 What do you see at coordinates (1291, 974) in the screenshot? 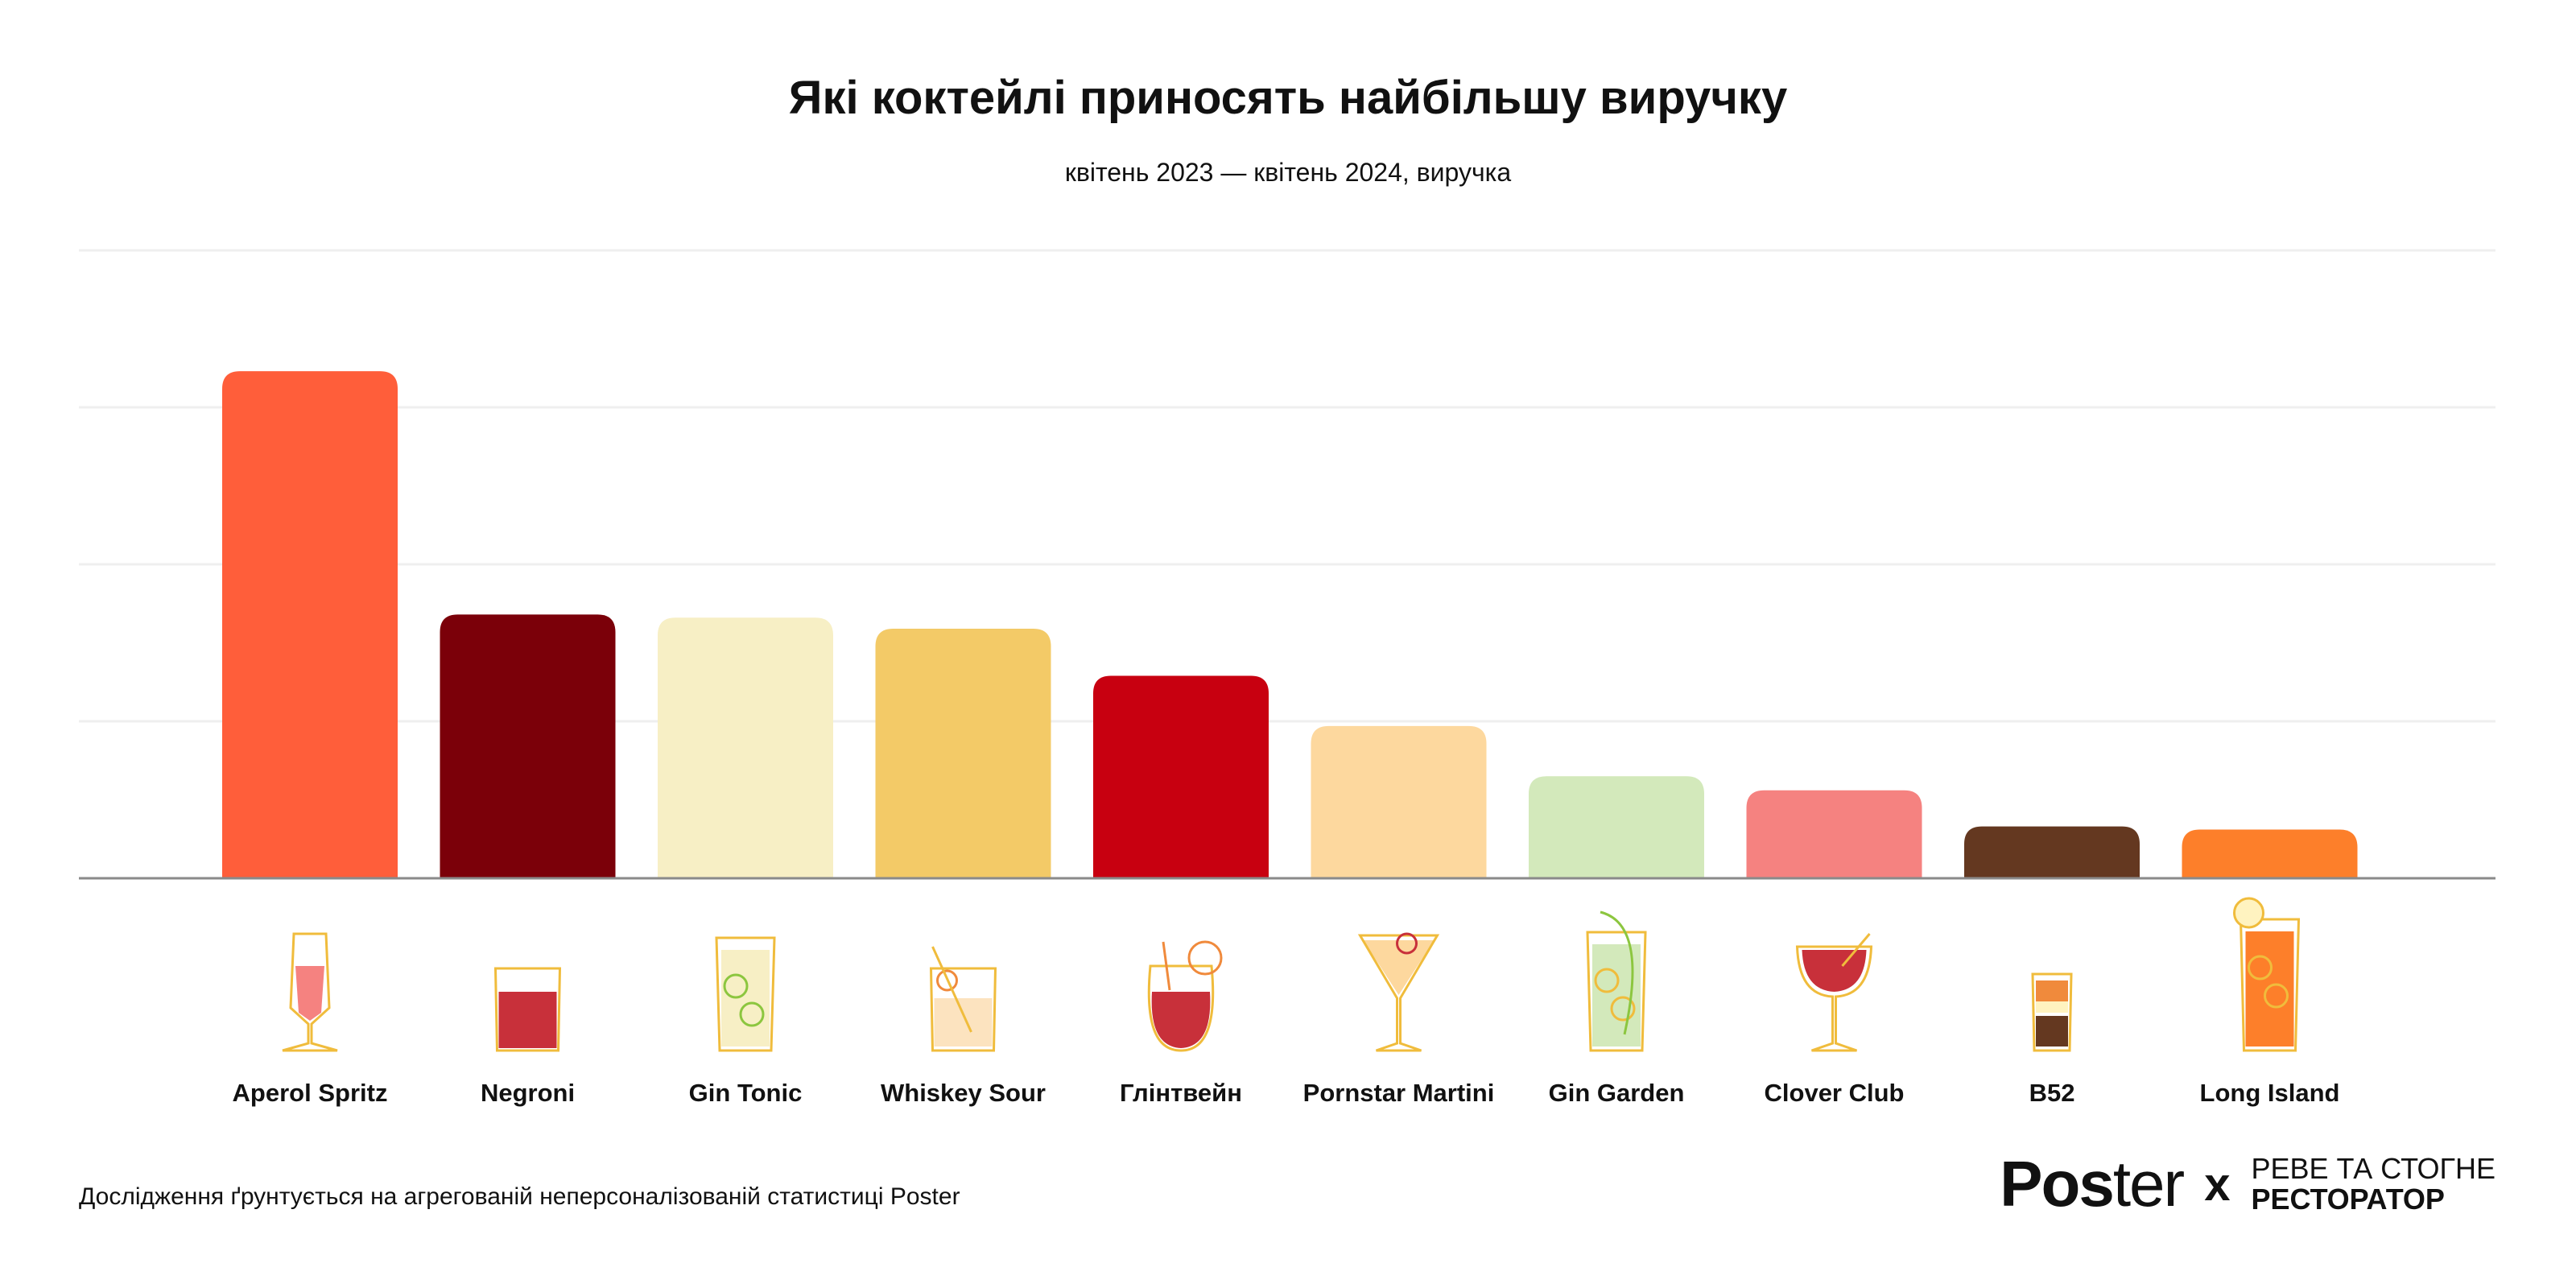
I see `cocktail-icons` at bounding box center [1291, 974].